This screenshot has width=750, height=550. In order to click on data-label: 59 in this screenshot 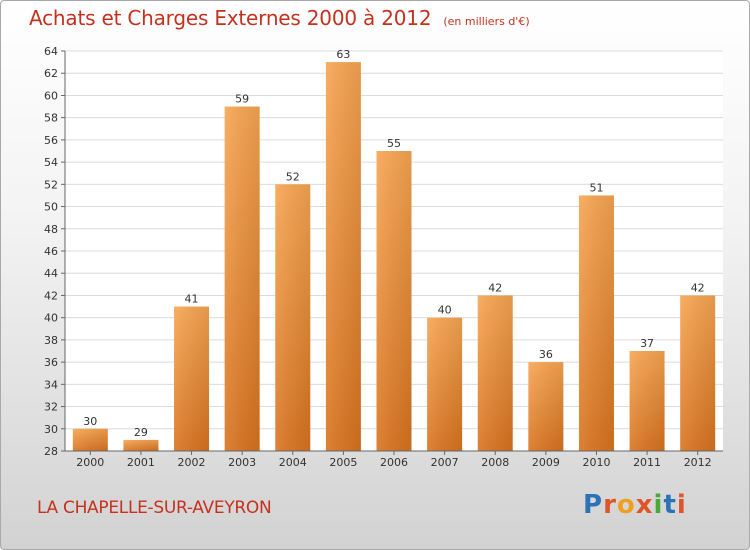, I will do `click(242, 99)`.